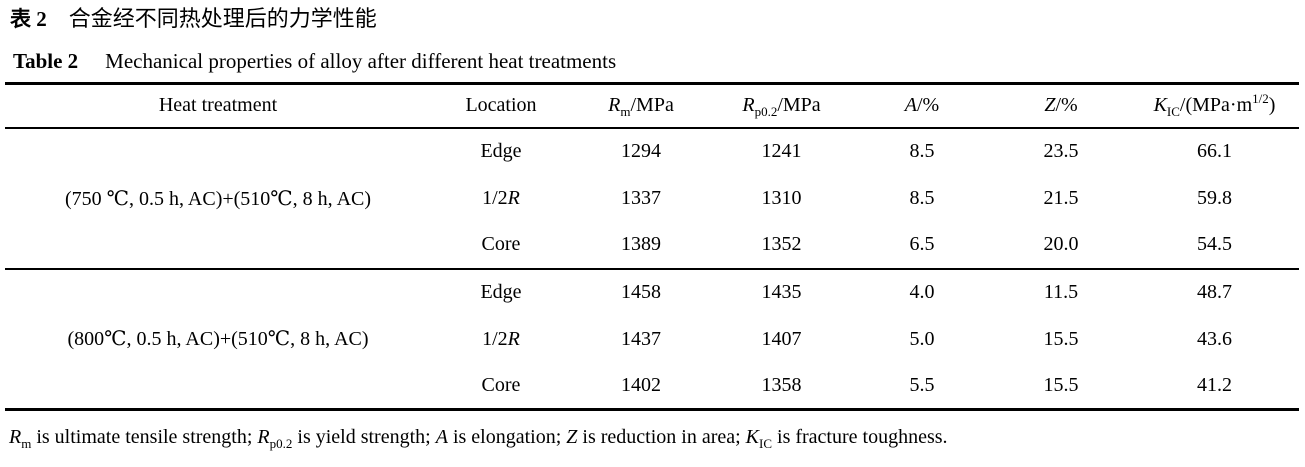 The height and width of the screenshot is (467, 1305). Describe the element at coordinates (46, 61) in the screenshot. I see `table-number-en: Table 2` at that location.